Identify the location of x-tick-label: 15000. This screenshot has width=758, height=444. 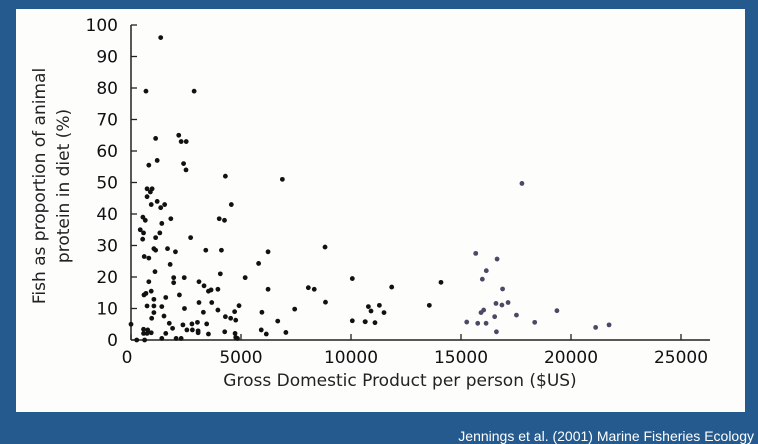
(461, 358).